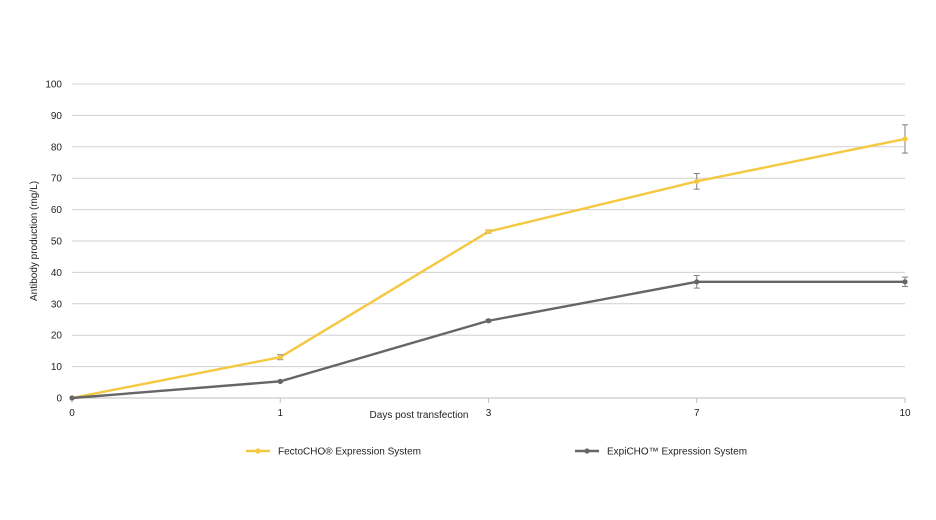 The width and height of the screenshot is (936, 520). What do you see at coordinates (57, 336) in the screenshot?
I see `y-tick-label: 20` at bounding box center [57, 336].